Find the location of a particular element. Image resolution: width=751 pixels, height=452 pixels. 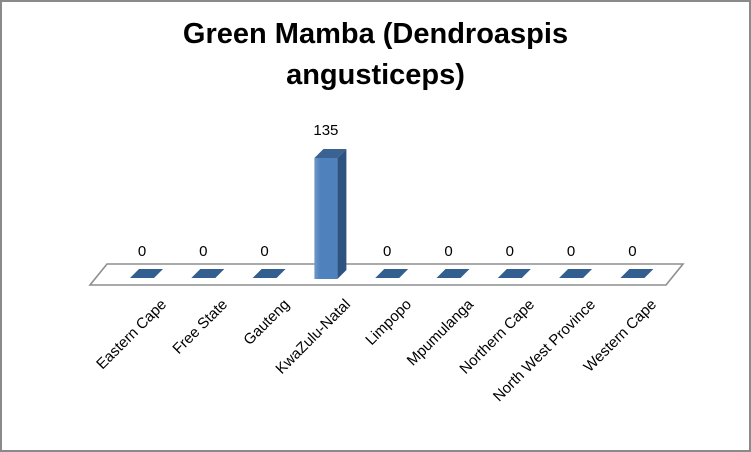

bar-top-face is located at coordinates (330, 153).